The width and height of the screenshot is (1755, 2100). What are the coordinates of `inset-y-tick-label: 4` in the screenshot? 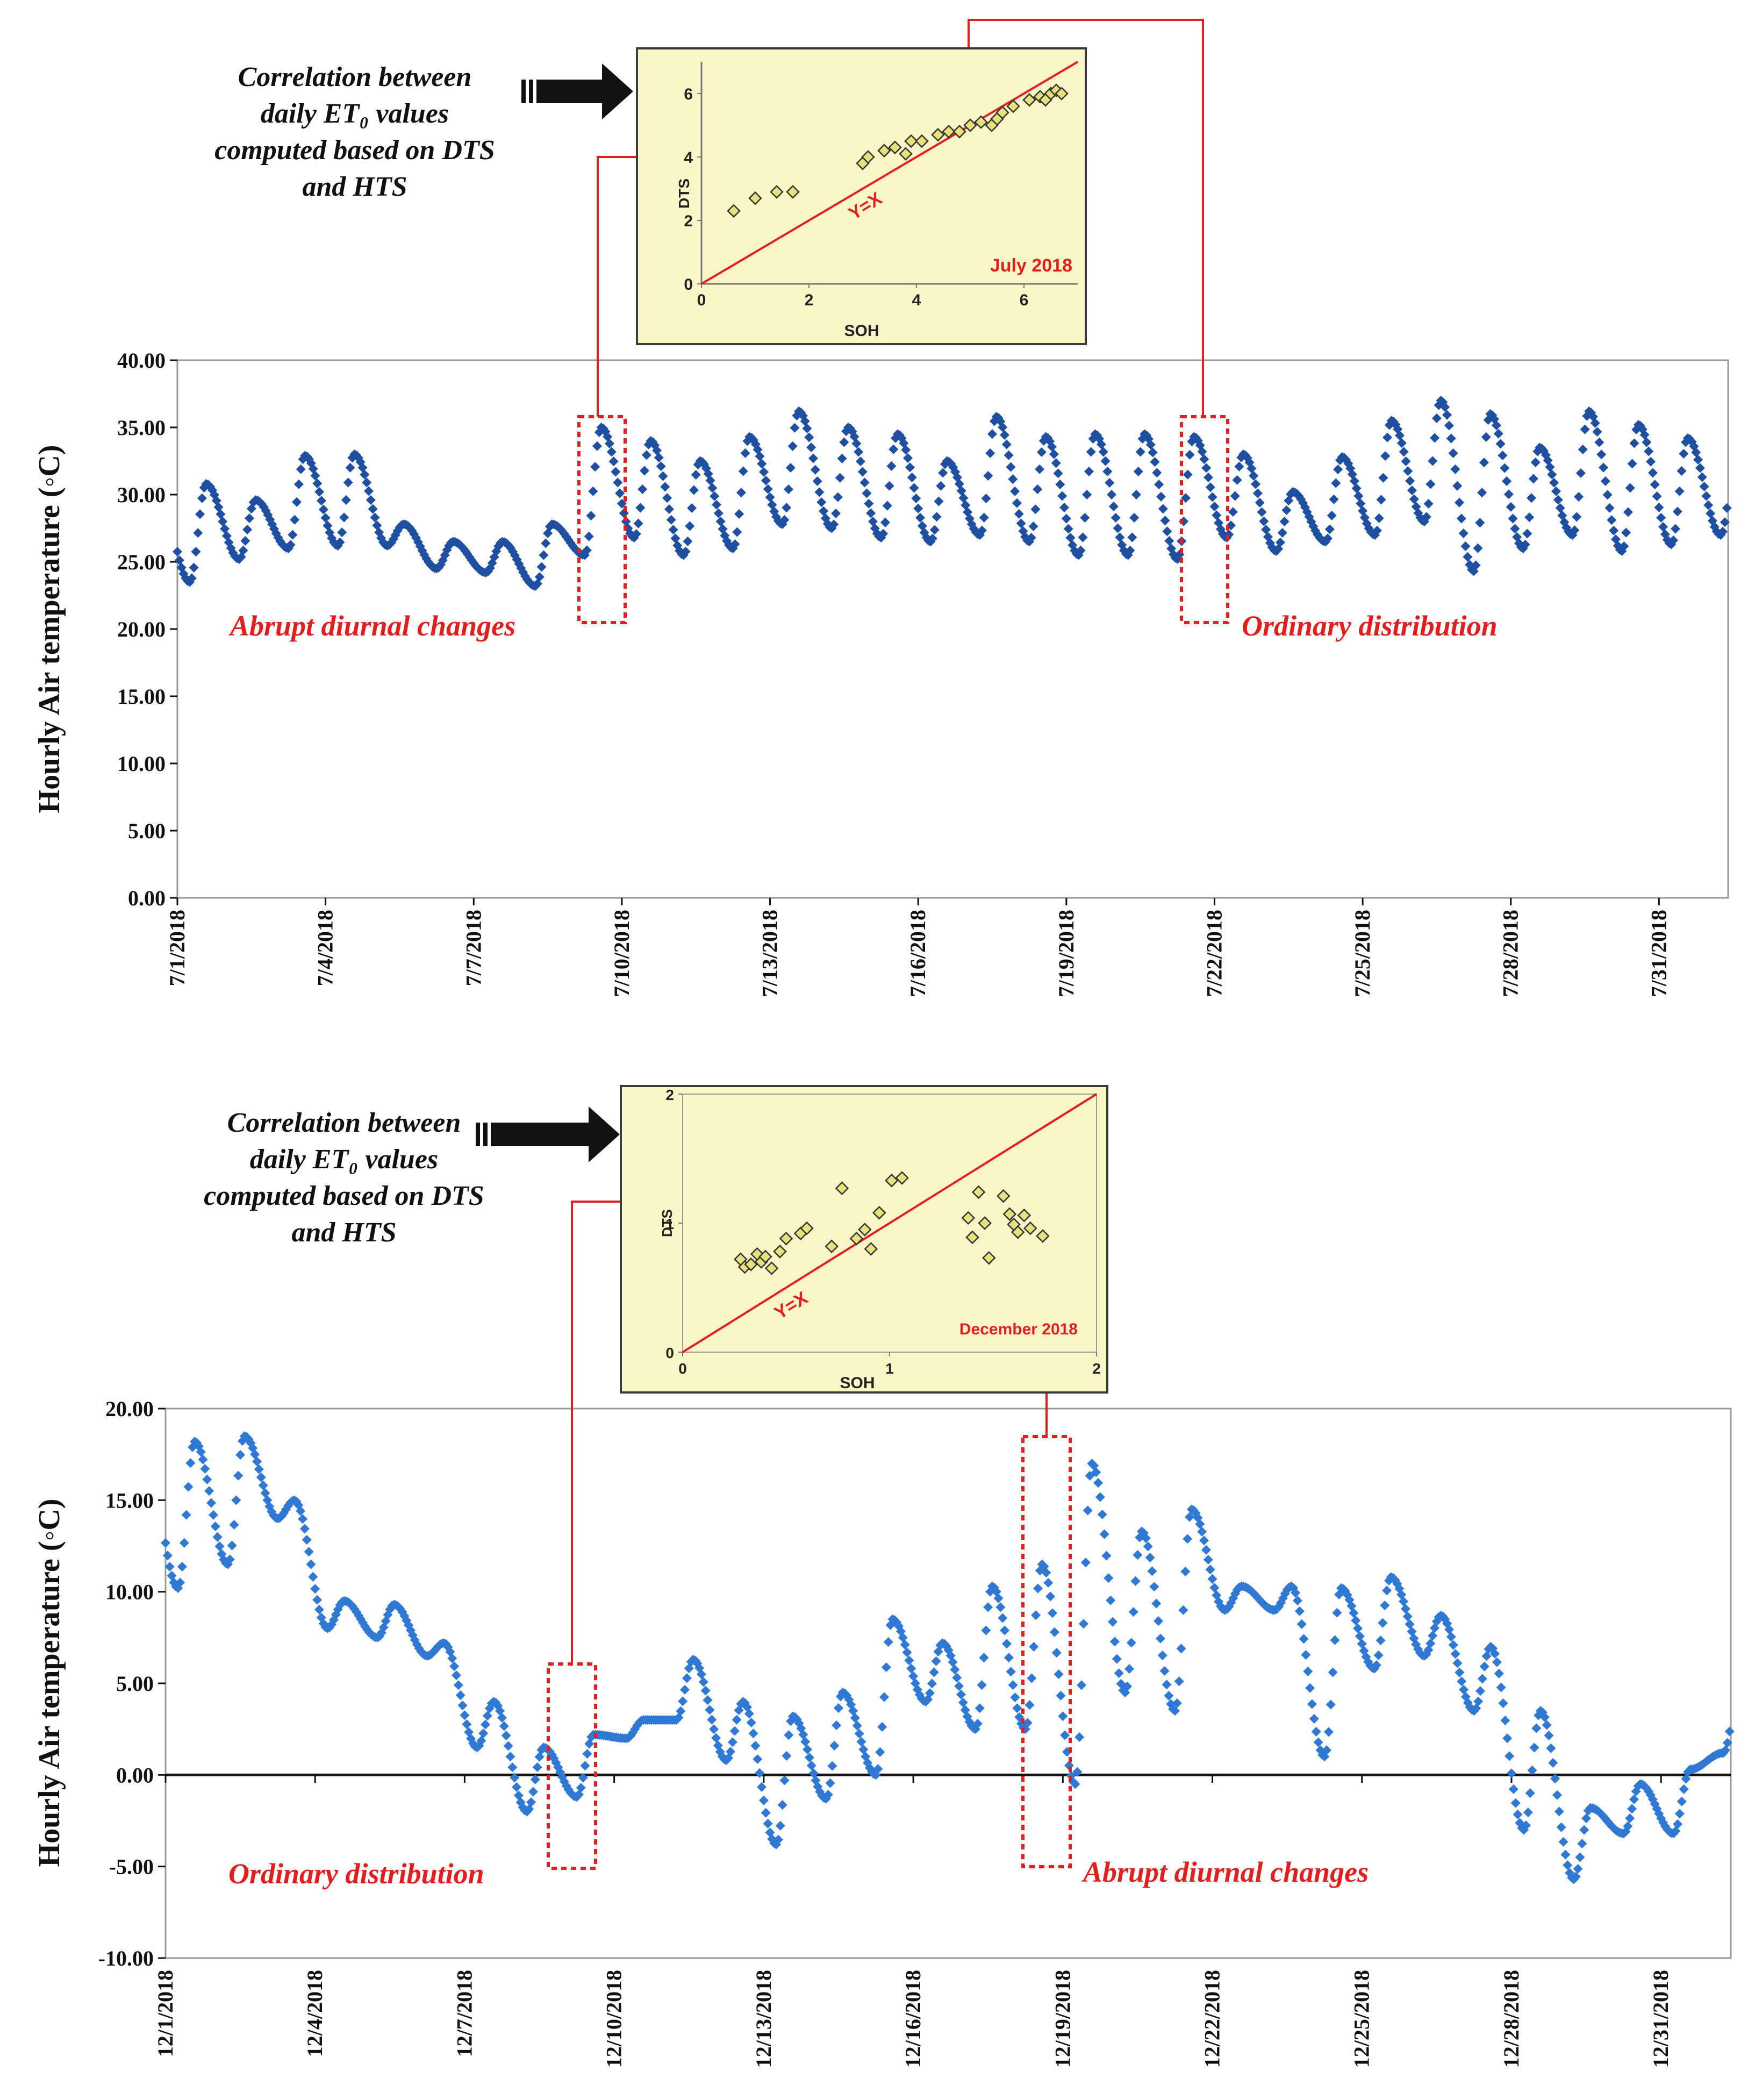 It's located at (689, 158).